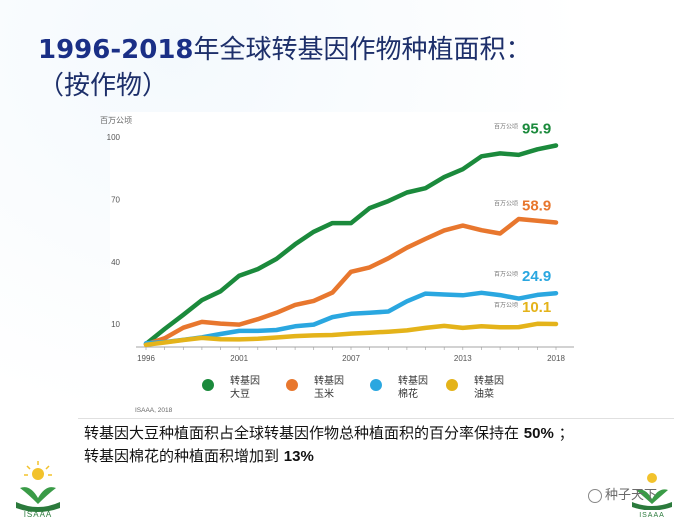 This screenshot has width=700, height=525. What do you see at coordinates (38, 514) in the screenshot?
I see `logo-left-text: ISAAA` at bounding box center [38, 514].